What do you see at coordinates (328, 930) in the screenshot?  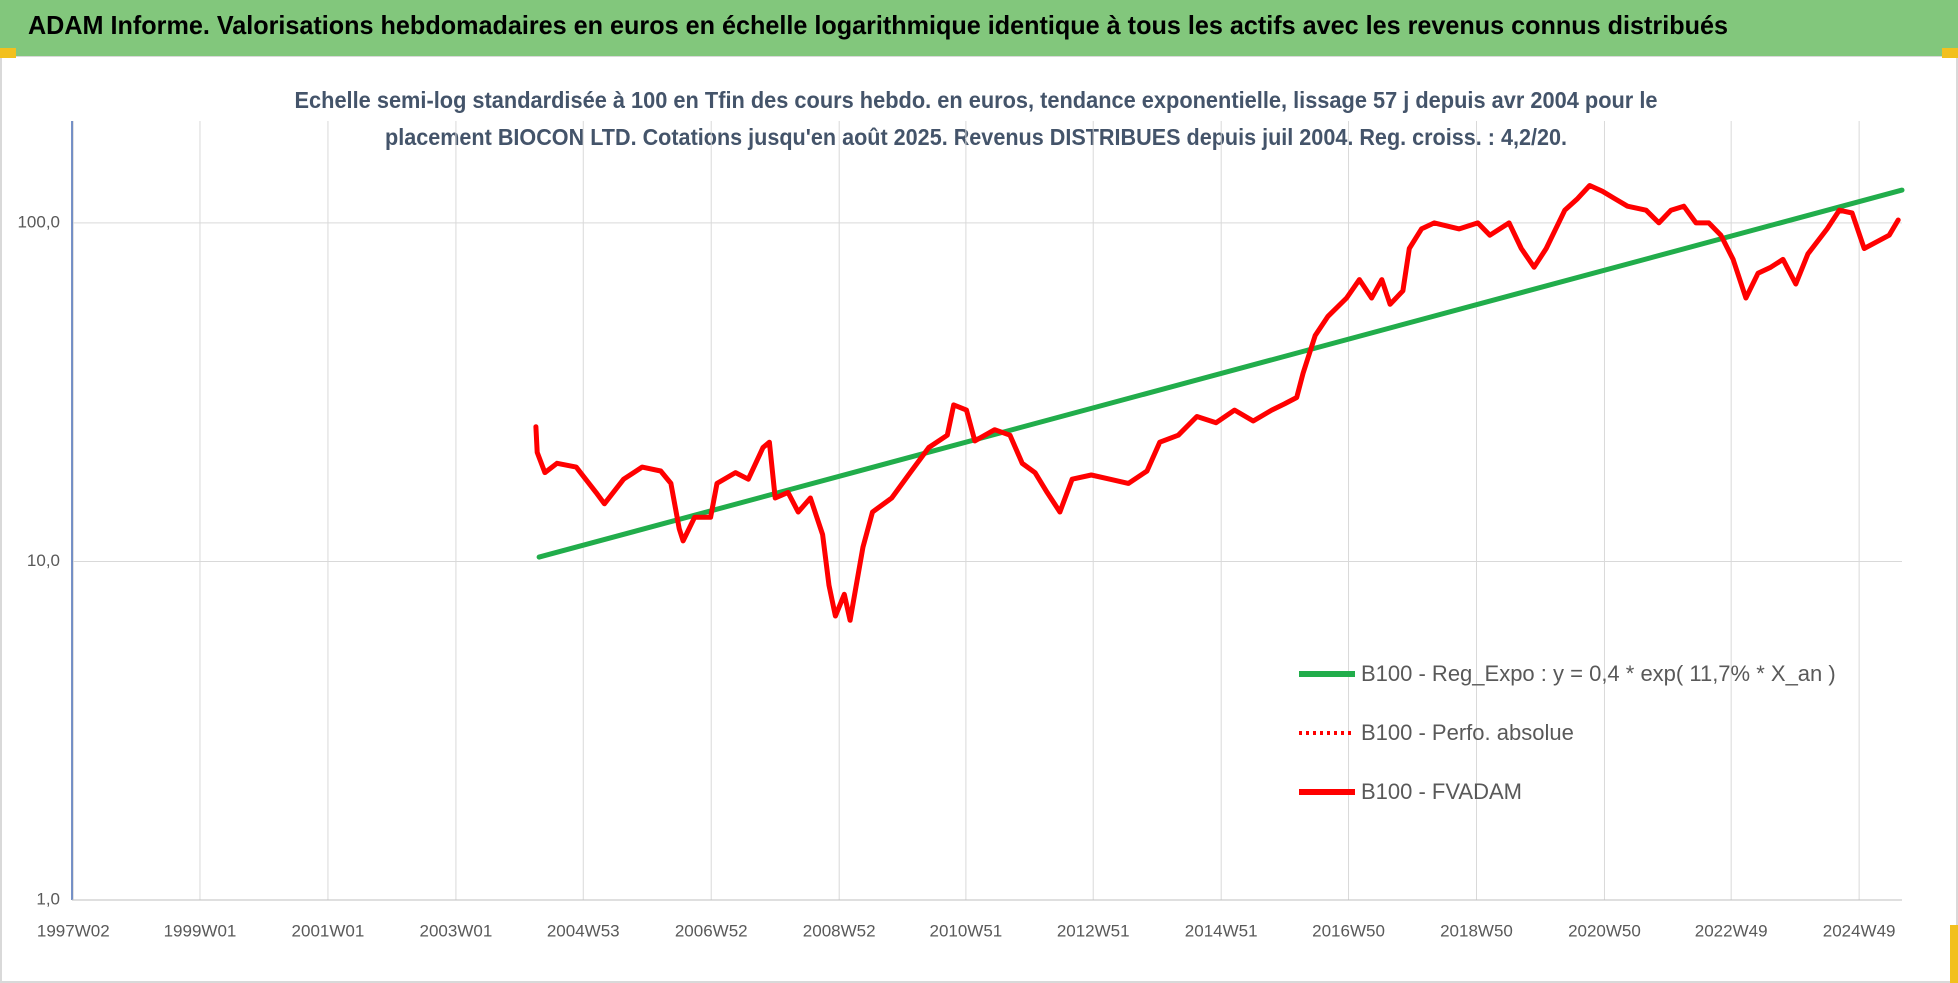 I see `x-tick-label: 2001W01` at bounding box center [328, 930].